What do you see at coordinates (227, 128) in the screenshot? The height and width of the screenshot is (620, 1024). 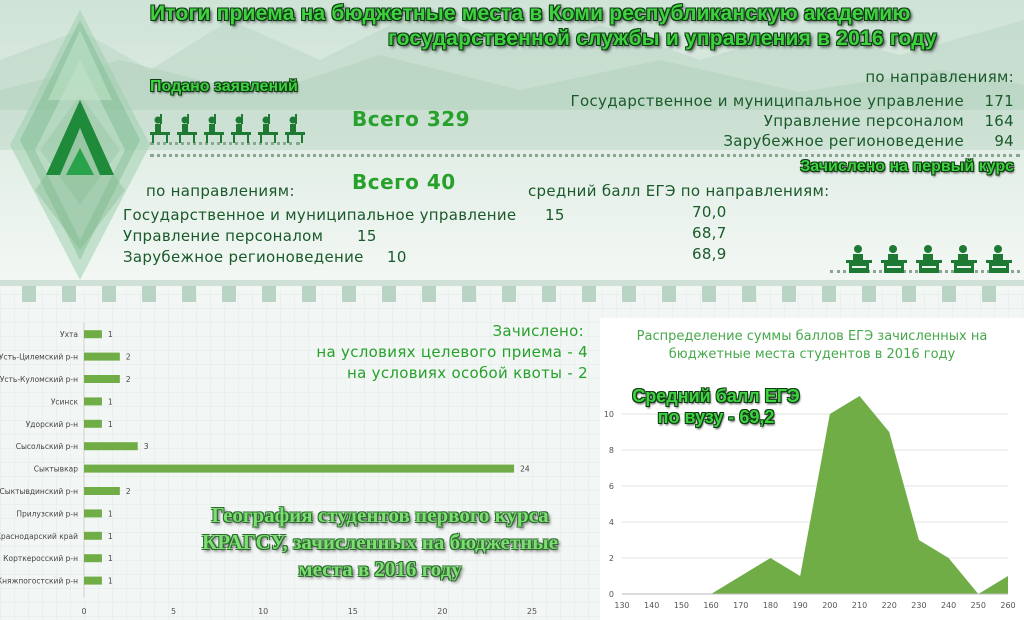 I see `student-raising-hand-icon` at bounding box center [227, 128].